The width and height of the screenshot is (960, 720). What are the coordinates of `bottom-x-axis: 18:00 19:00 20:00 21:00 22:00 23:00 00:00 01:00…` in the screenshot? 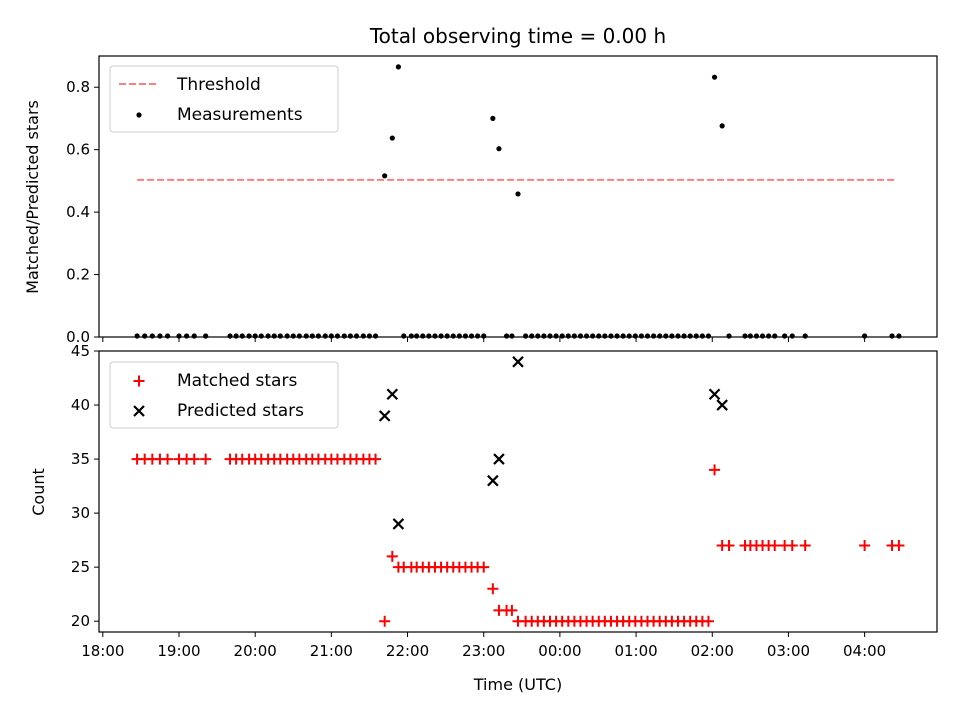 It's located at (483, 646).